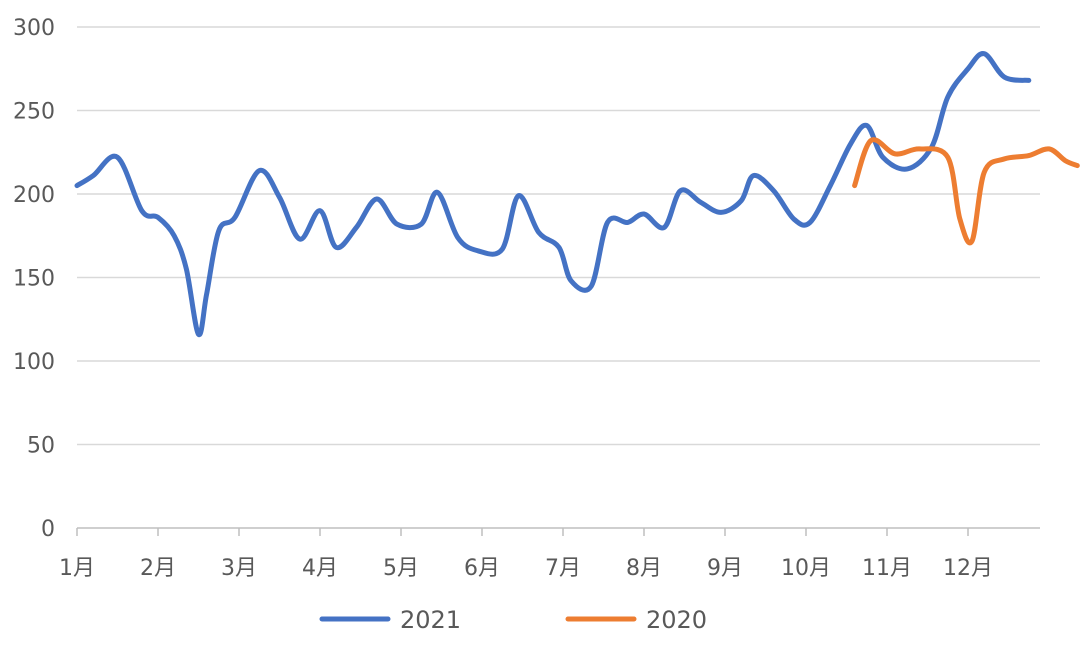 This screenshot has width=1080, height=649. What do you see at coordinates (239, 568) in the screenshot?
I see `x-tick-label: 3月` at bounding box center [239, 568].